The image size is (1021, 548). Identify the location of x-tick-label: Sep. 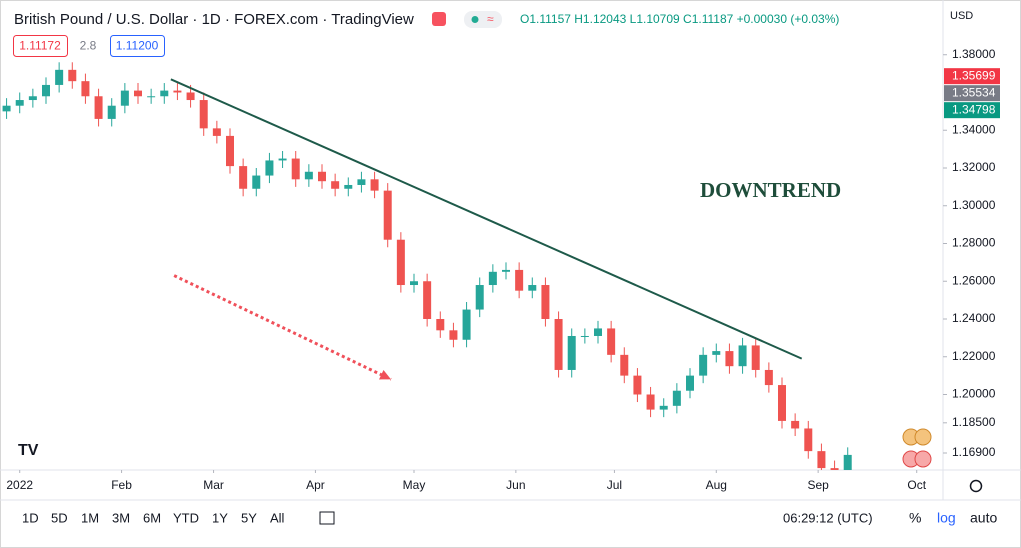
(818, 485).